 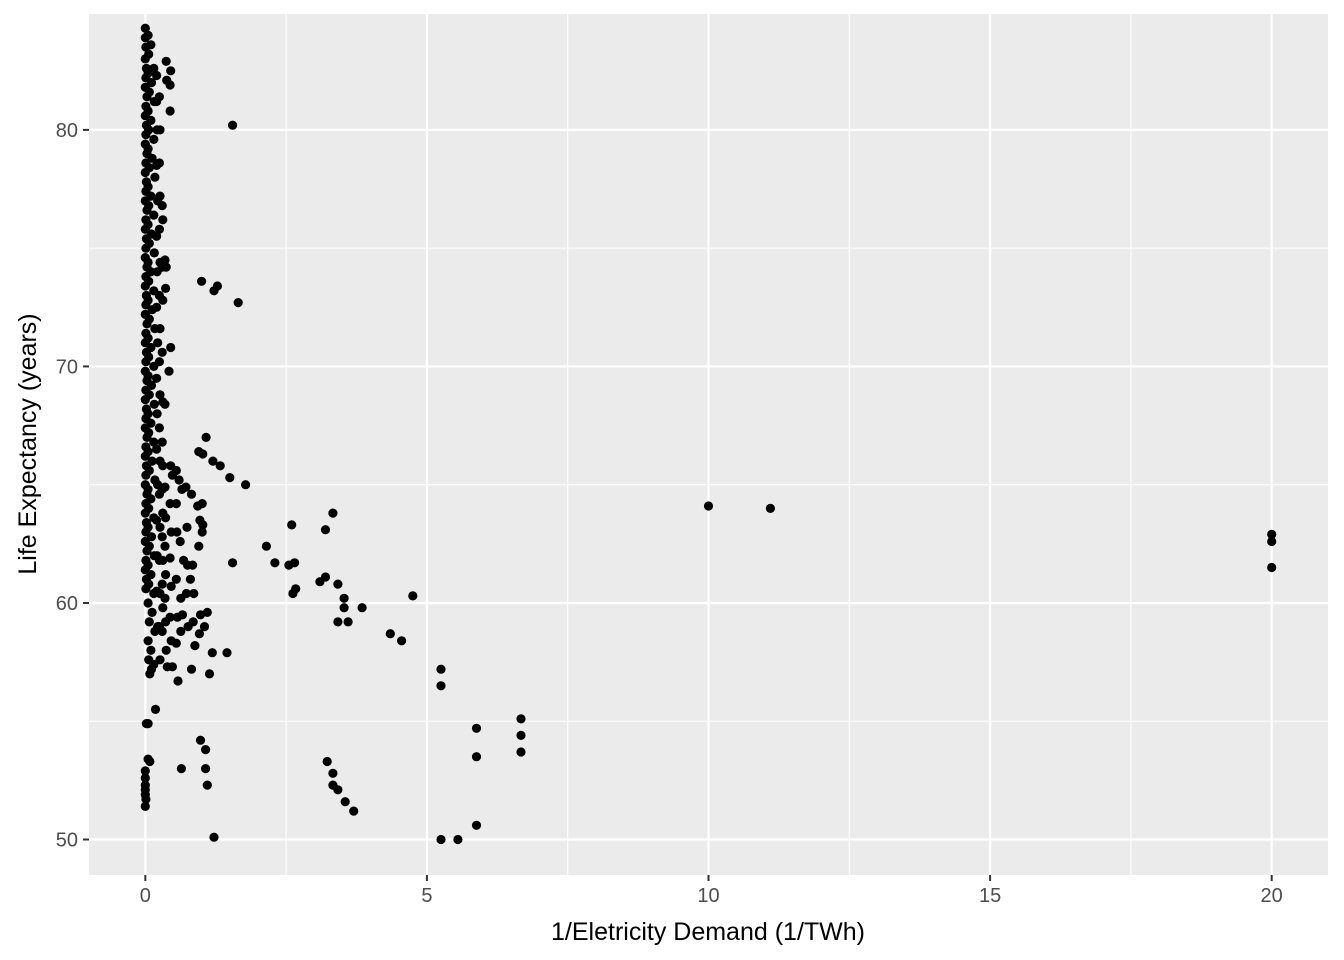 I want to click on x-tick-label: 20, so click(x=1272, y=896).